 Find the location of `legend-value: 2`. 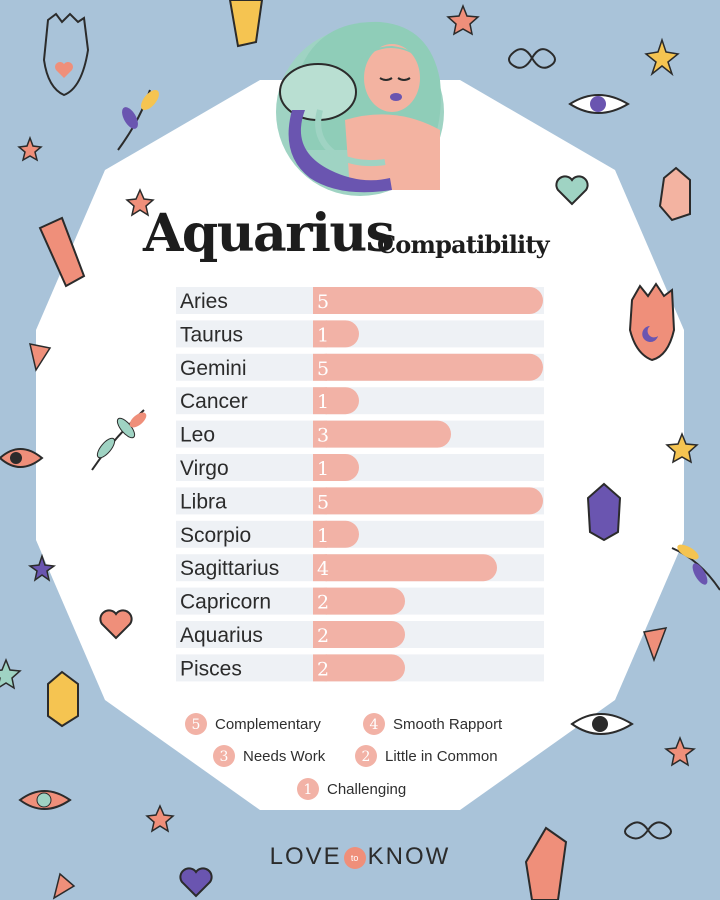

legend-value: 2 is located at coordinates (366, 757).